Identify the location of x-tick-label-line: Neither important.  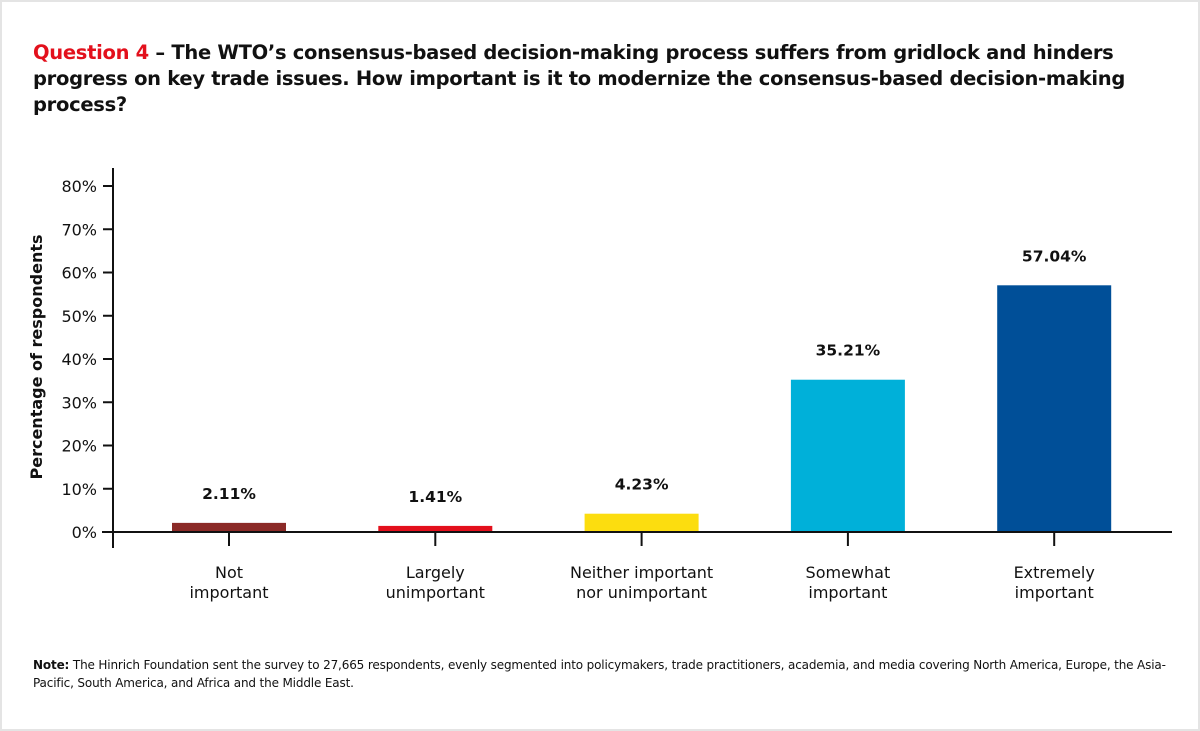
(641, 572).